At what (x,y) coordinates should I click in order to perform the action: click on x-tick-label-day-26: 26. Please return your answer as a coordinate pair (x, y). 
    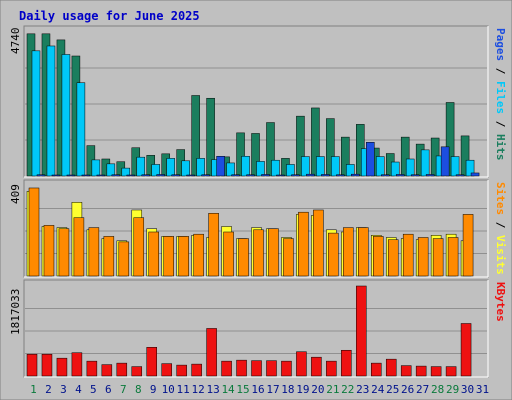
    Looking at the image, I should click on (407, 389).